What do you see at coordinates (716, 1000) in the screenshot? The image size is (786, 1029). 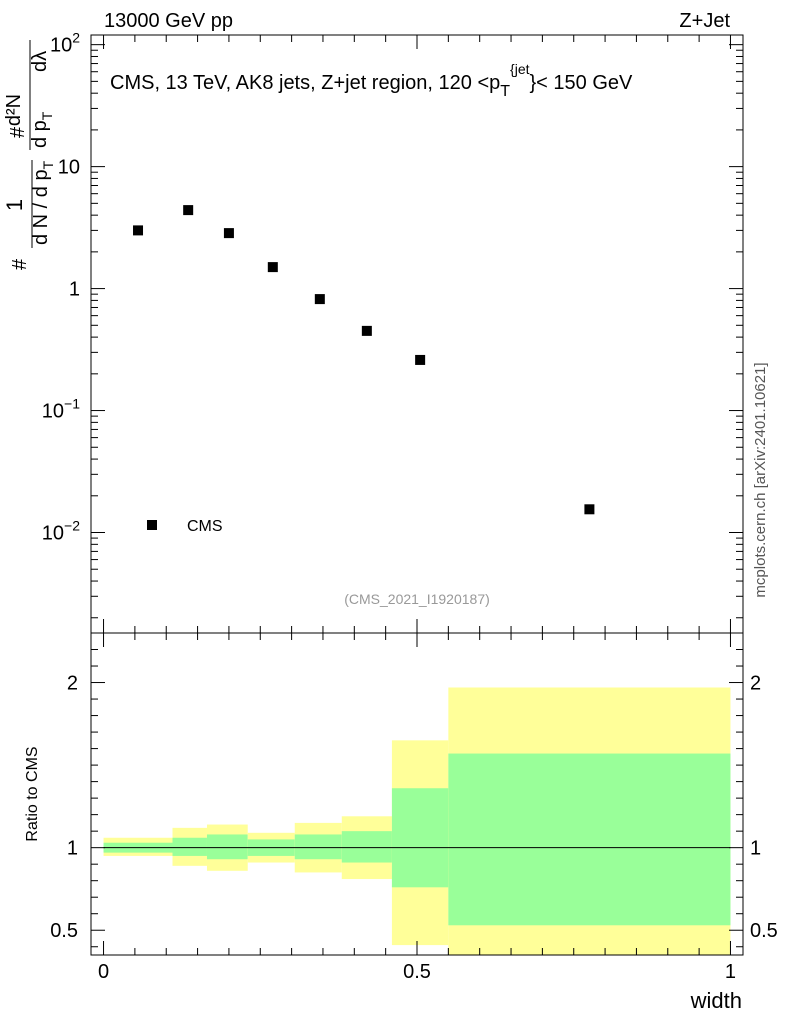 I see `x-axis-label: width` at bounding box center [716, 1000].